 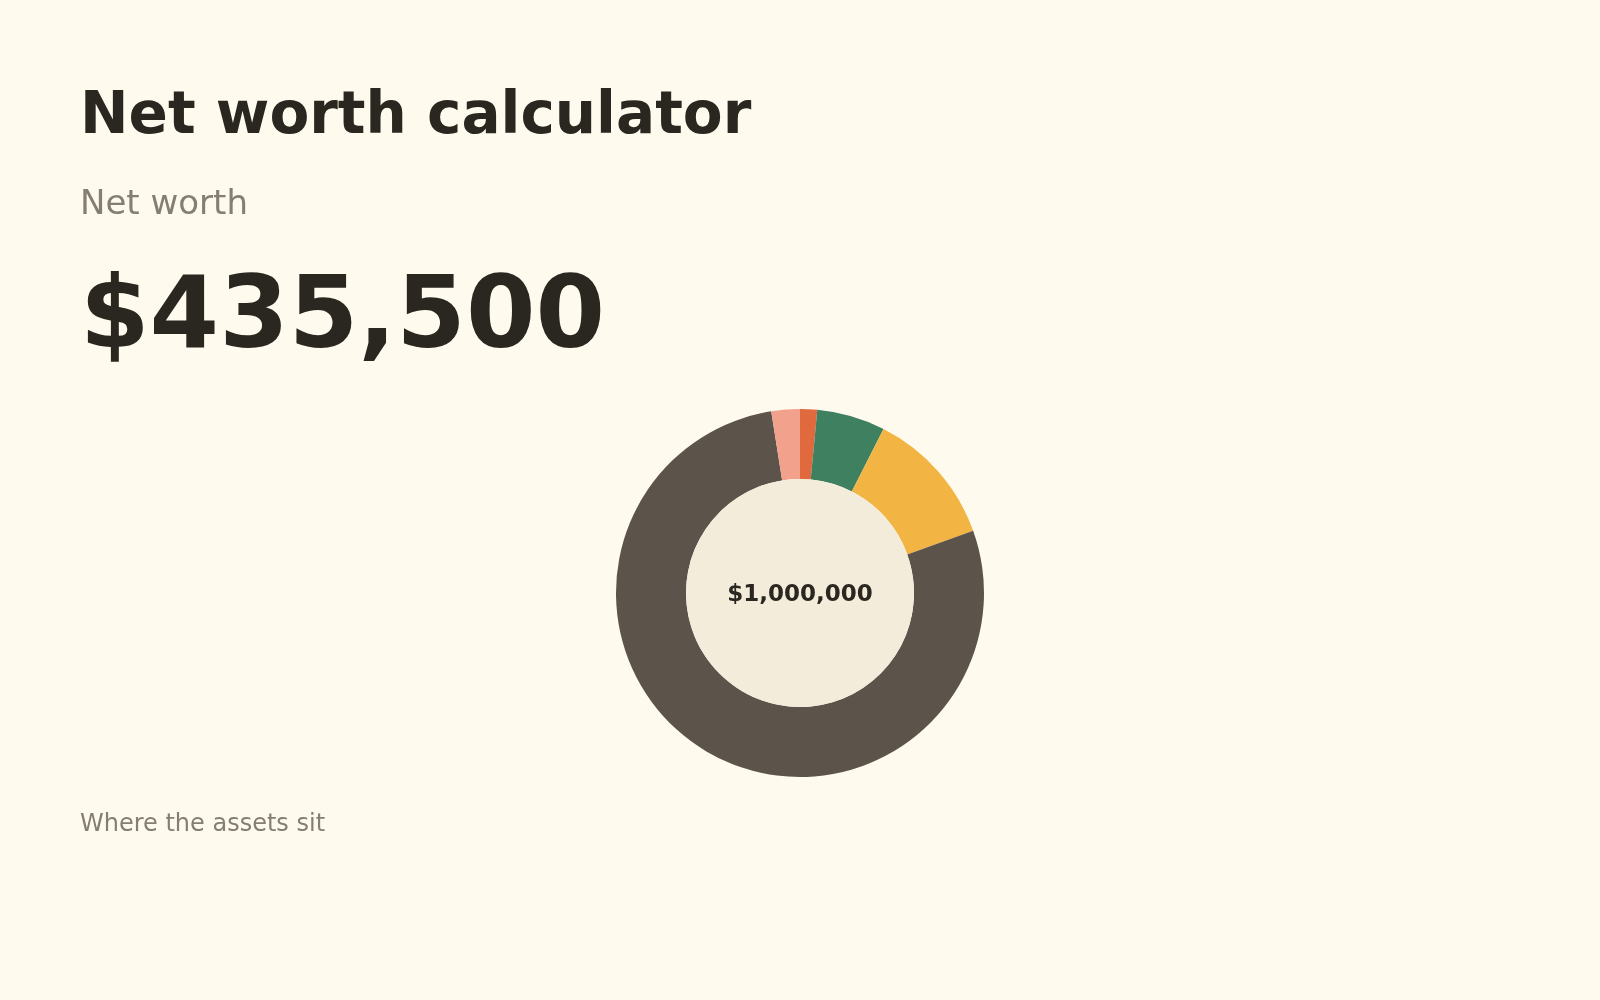 What do you see at coordinates (164, 202) in the screenshot?
I see `text: Net worth` at bounding box center [164, 202].